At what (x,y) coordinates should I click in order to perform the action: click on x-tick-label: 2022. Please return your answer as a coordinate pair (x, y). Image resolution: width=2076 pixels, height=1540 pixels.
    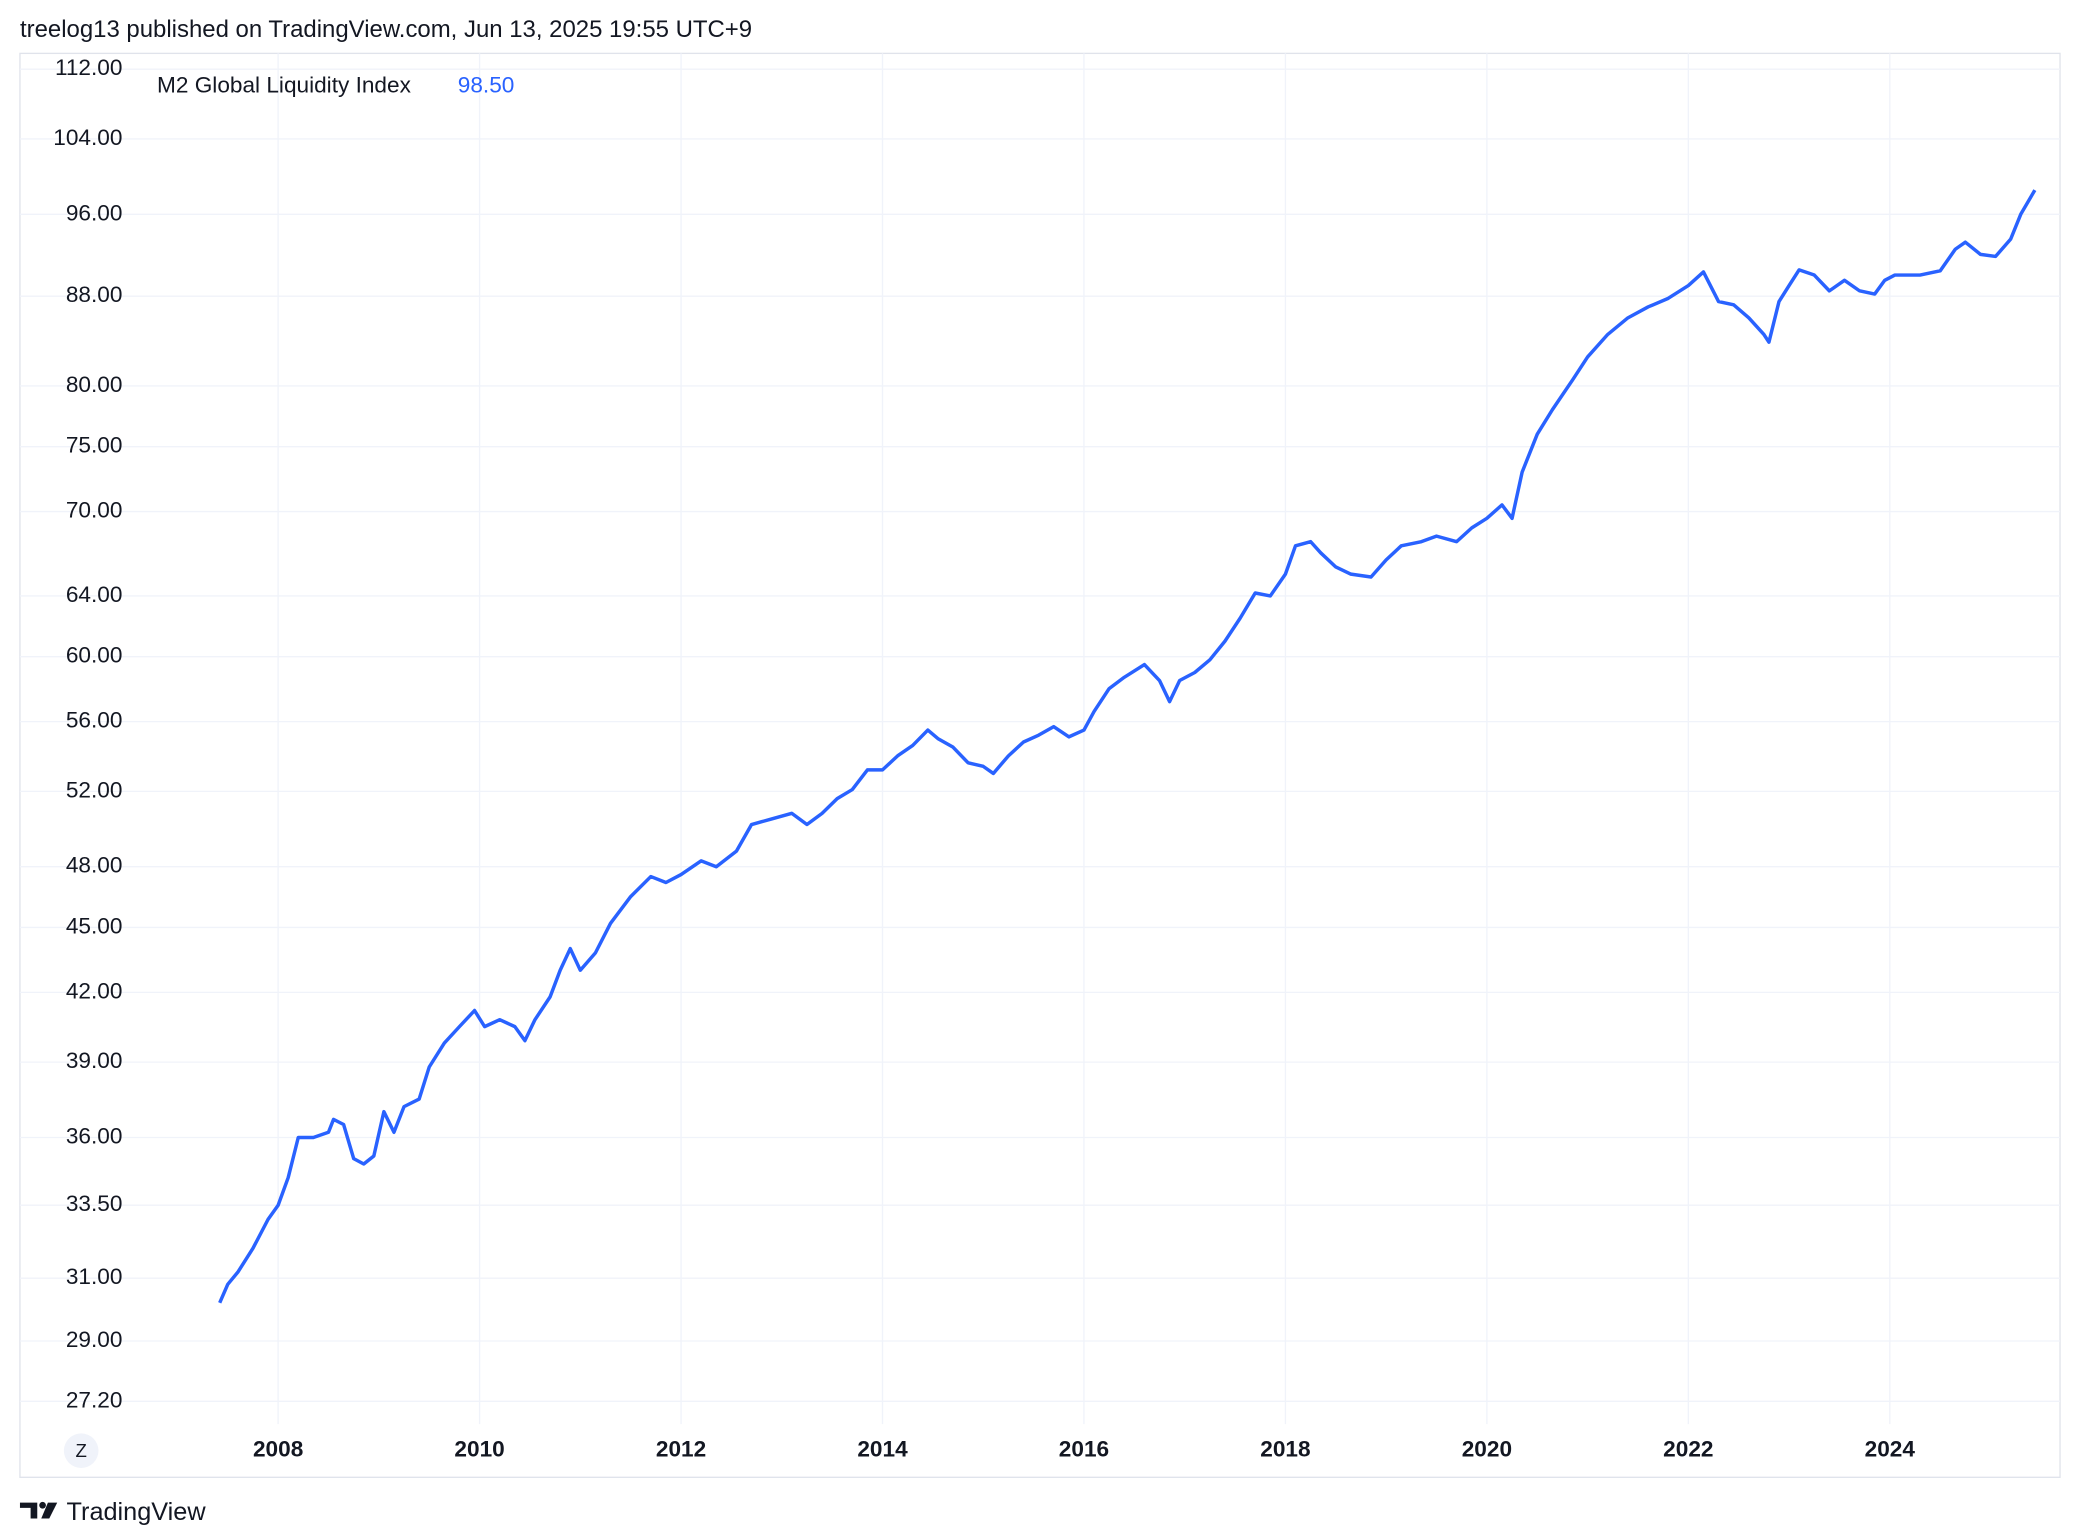
    Looking at the image, I should click on (1688, 1449).